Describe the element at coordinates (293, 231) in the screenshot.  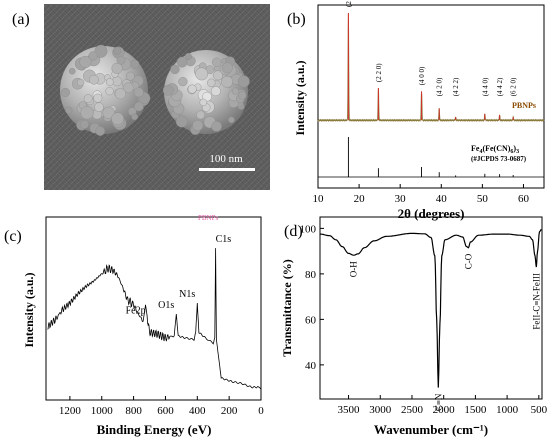
I see `panel-d-label: (d)` at that location.